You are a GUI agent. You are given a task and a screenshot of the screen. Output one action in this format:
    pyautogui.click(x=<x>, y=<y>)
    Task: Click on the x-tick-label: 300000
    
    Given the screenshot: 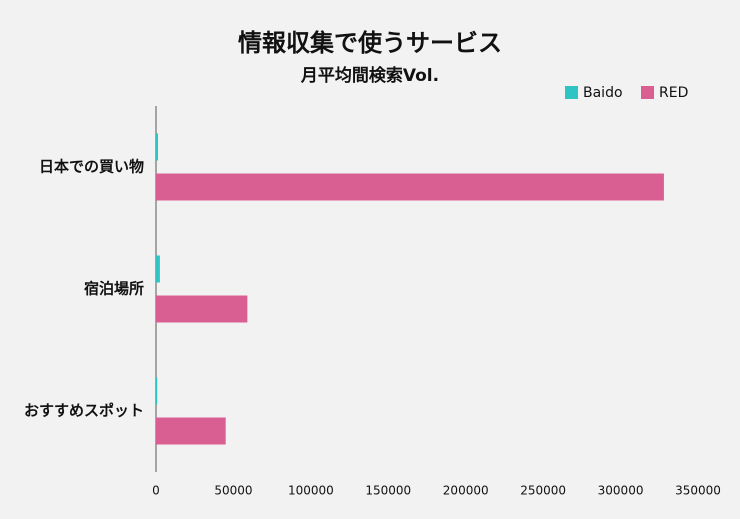 What is the action you would take?
    pyautogui.click(x=621, y=491)
    